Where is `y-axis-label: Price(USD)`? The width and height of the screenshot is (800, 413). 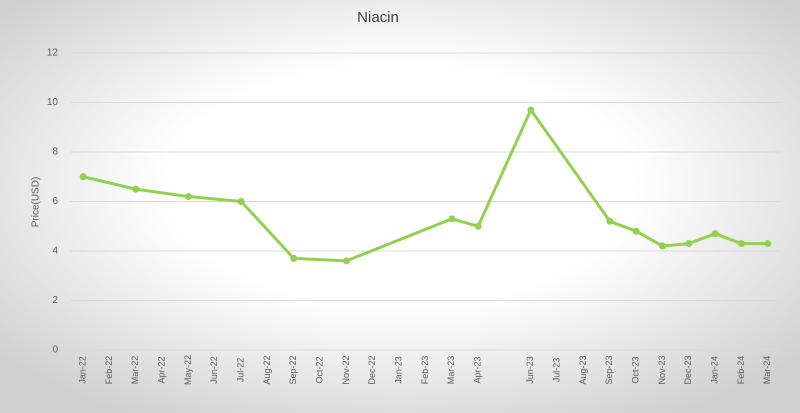
y-axis-label: Price(USD) is located at coordinates (36, 202).